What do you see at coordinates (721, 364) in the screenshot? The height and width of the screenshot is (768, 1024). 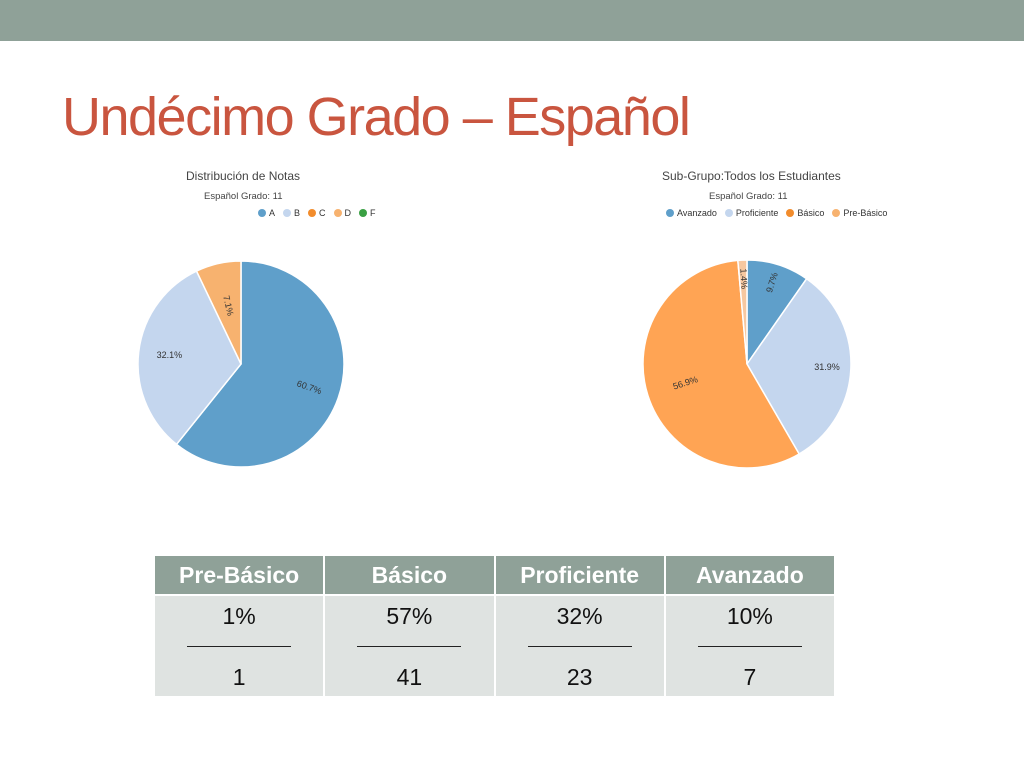 I see `pie-slice-basico` at bounding box center [721, 364].